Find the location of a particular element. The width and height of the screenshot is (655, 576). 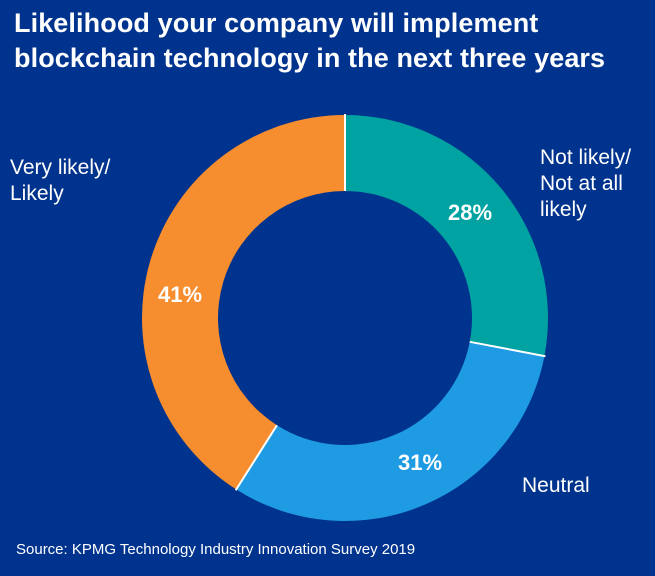

legend-very-likely-line-2: Likely is located at coordinates (37, 193).